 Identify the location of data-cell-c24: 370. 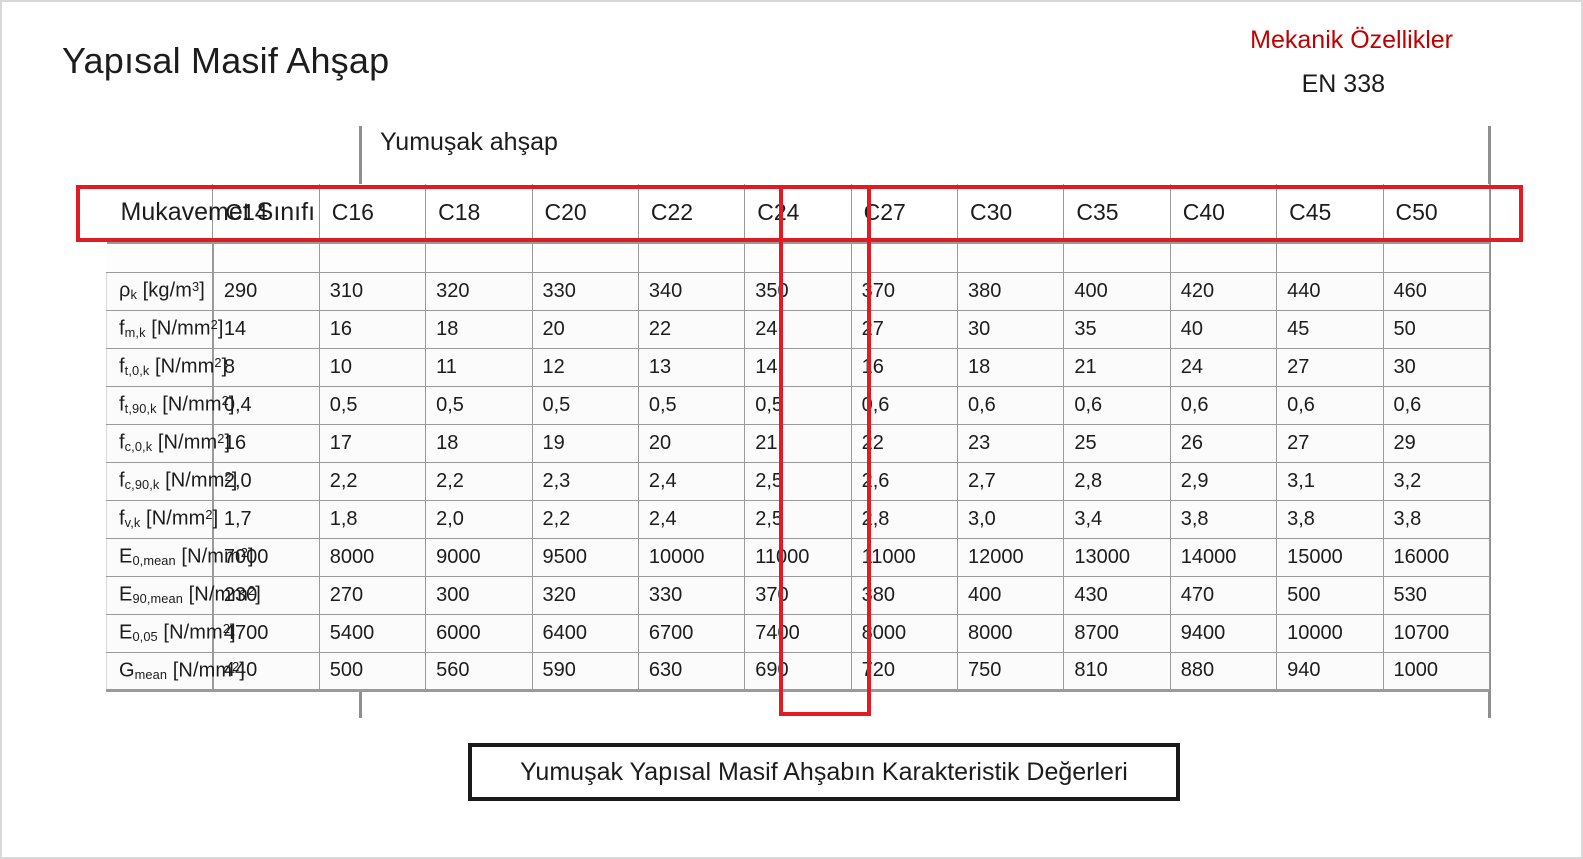
(798, 595).